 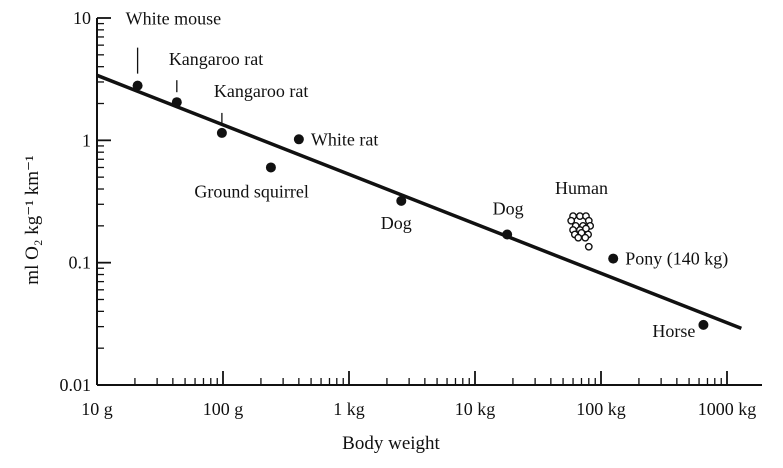 I want to click on point-label: Ground squirrel, so click(x=251, y=191).